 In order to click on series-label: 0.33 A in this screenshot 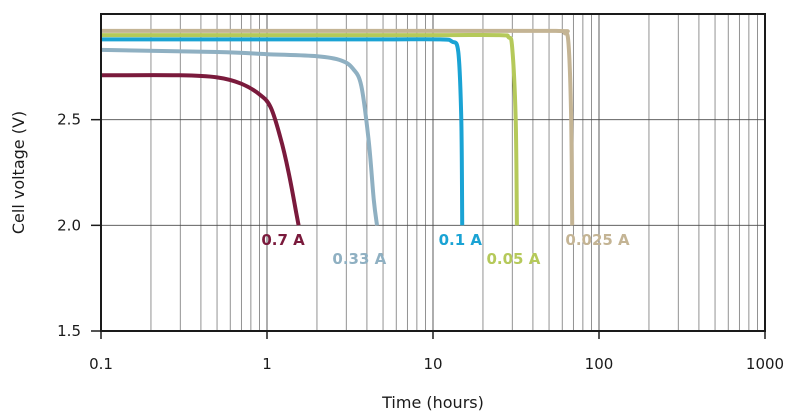, I will do `click(359, 259)`.